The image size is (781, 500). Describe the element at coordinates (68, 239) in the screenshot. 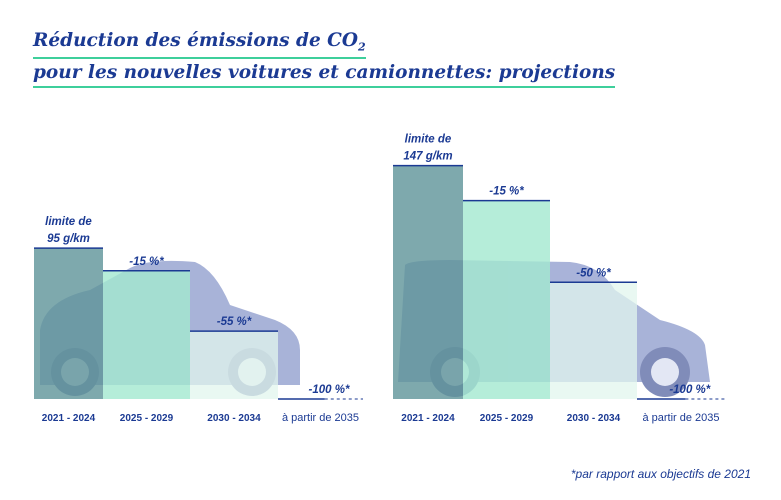

I see `bar-label: 95 g/km` at that location.